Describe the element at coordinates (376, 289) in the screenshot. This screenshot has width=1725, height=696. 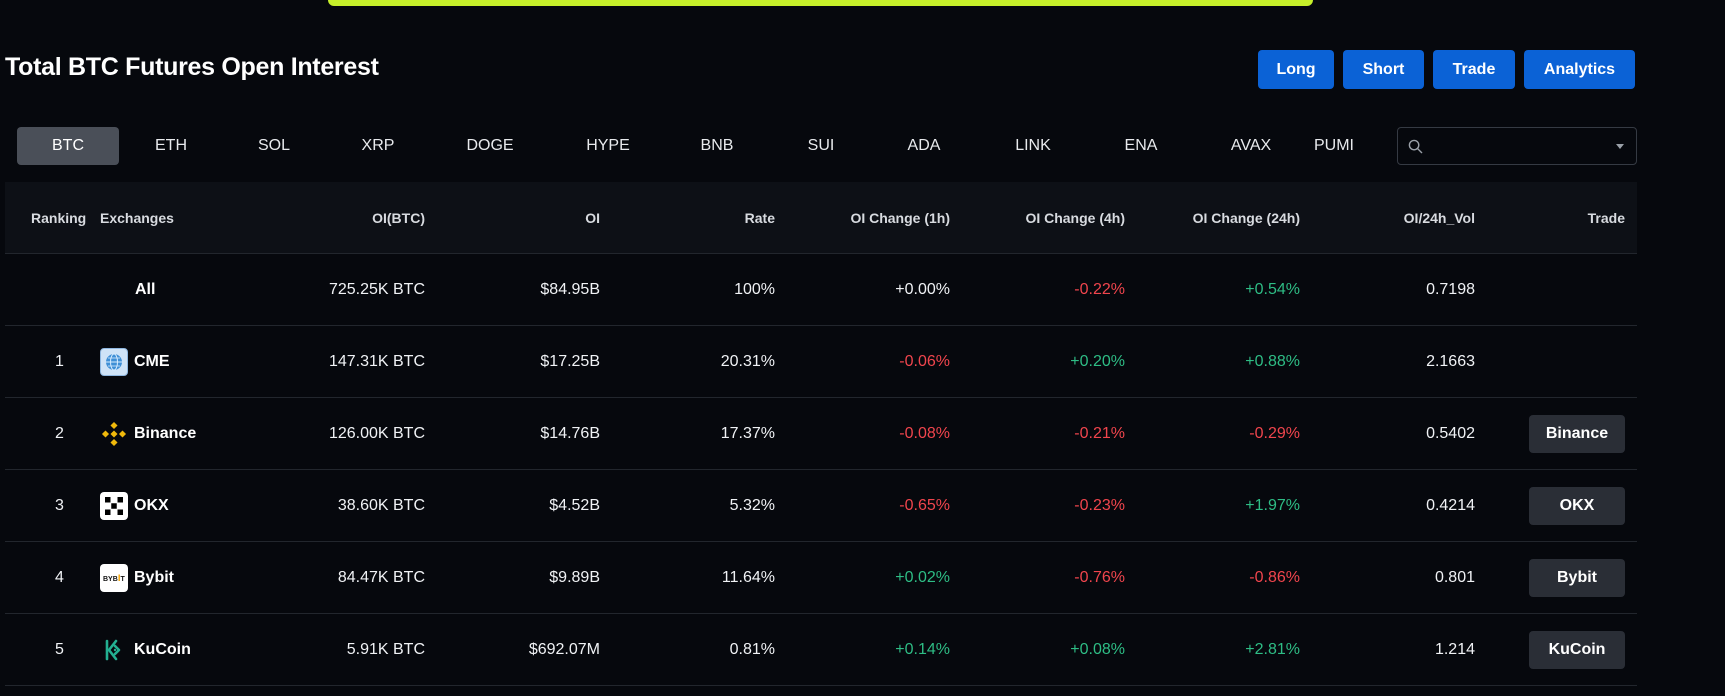
I see `cell-oi-btc: 725.25K BTC` at that location.